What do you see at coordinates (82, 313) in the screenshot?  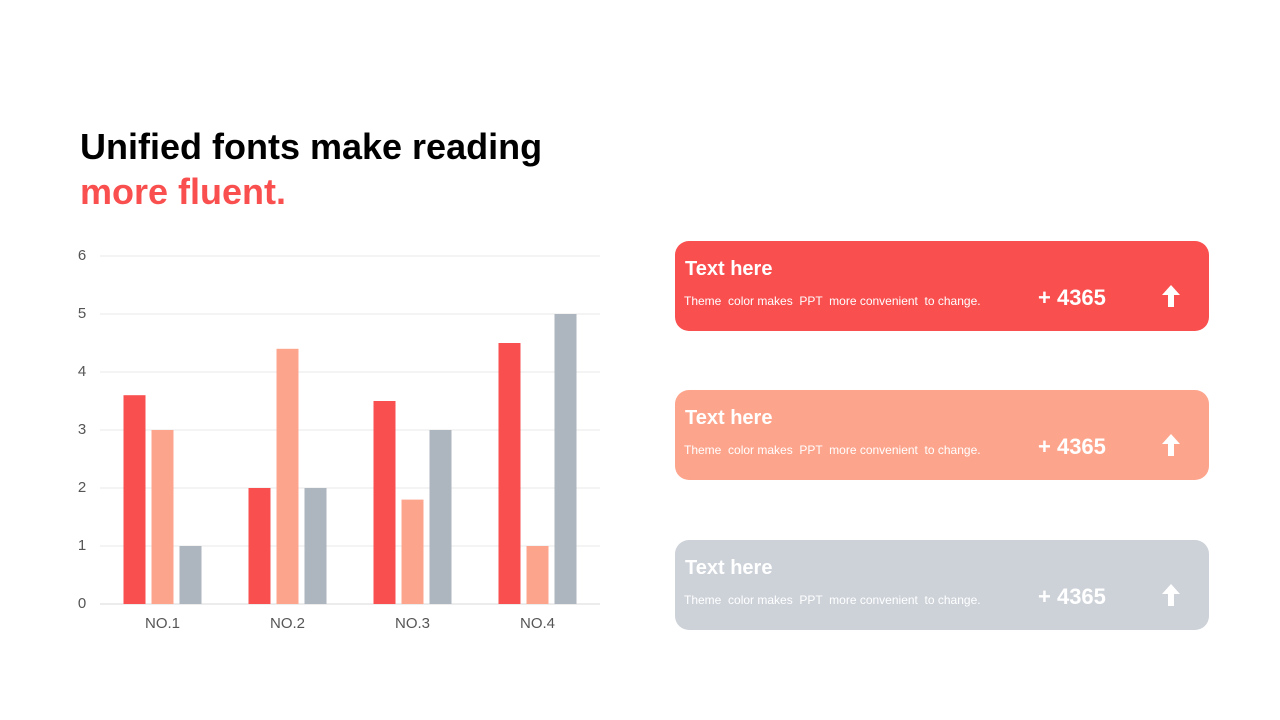 I see `y-tick-label: 5` at bounding box center [82, 313].